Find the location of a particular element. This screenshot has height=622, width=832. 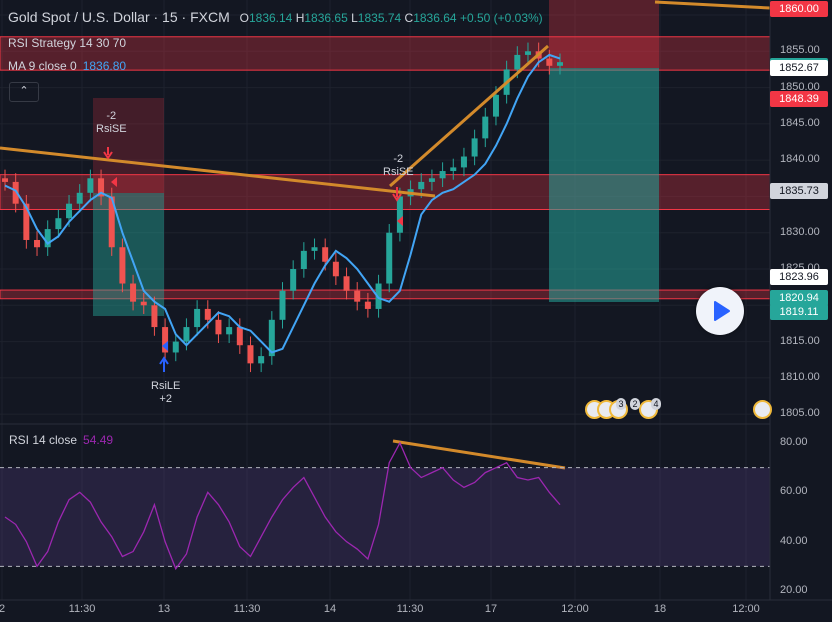

collapse-legend-button: ⌃ is located at coordinates (24, 92).